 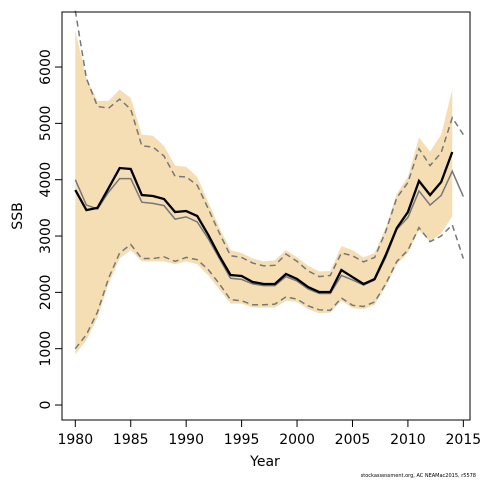 I want to click on y-tick-label: 0, so click(x=46, y=405).